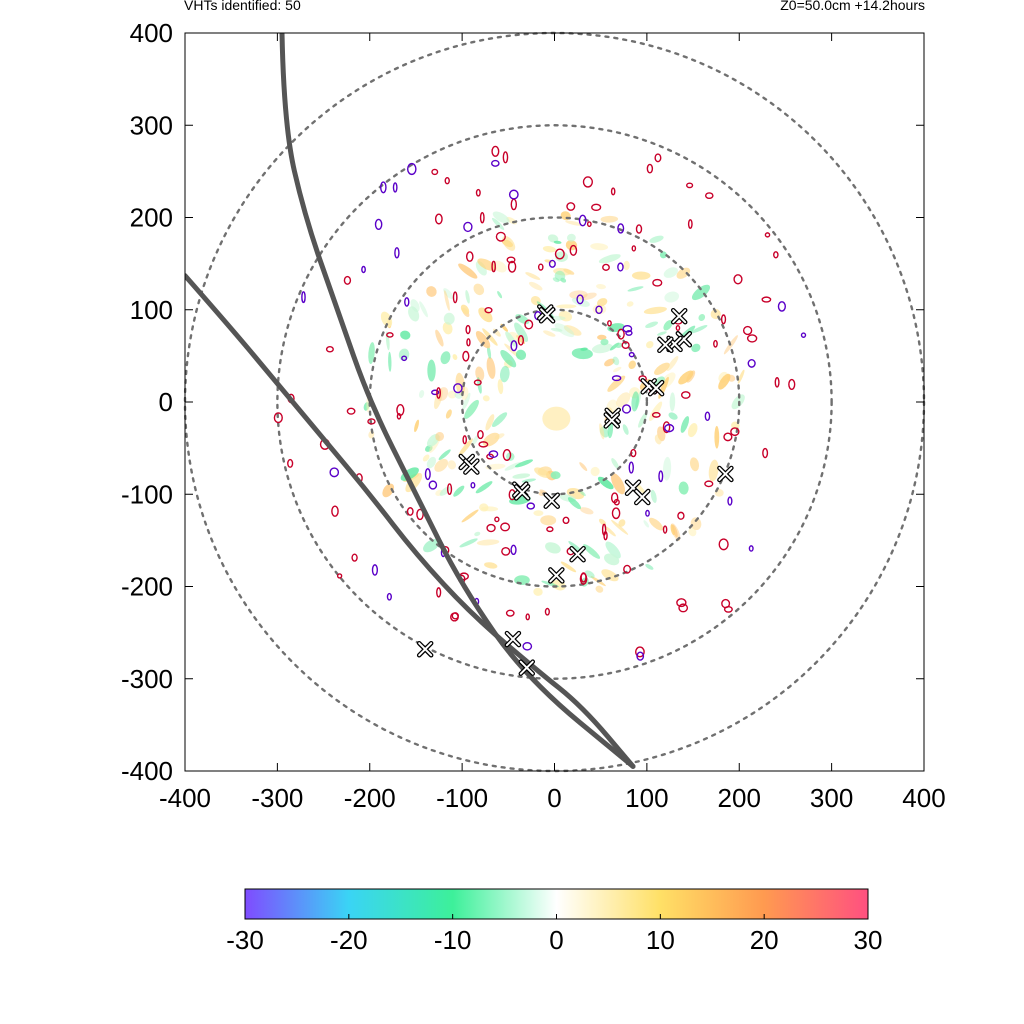 The image size is (1024, 1024). What do you see at coordinates (575, 490) in the screenshot?
I see `vht-markers` at bounding box center [575, 490].